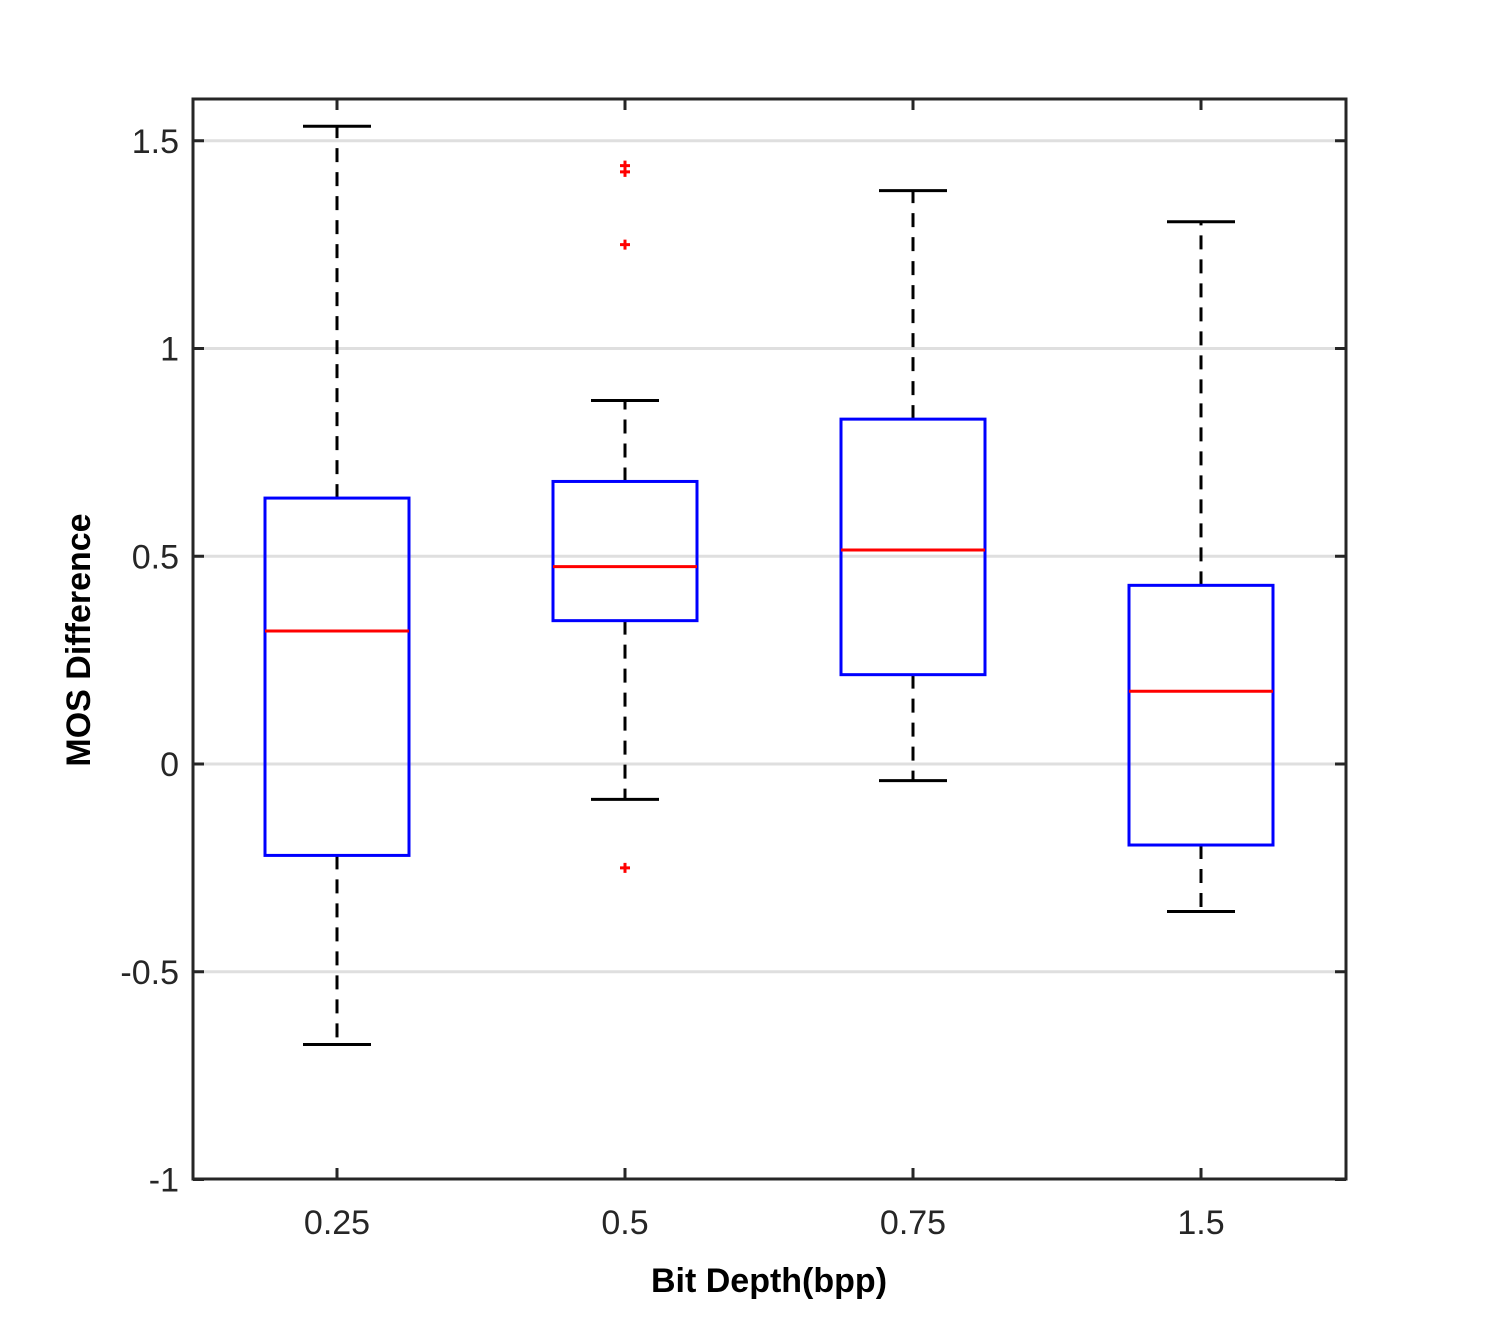 The width and height of the screenshot is (1486, 1325). What do you see at coordinates (169, 765) in the screenshot?
I see `y-tick-label: 0` at bounding box center [169, 765].